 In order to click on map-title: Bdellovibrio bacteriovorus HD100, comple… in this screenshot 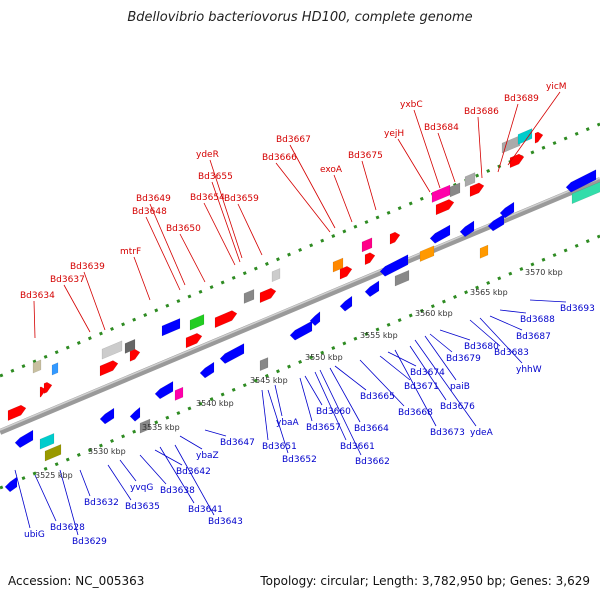, I will do `click(300, 17)`.